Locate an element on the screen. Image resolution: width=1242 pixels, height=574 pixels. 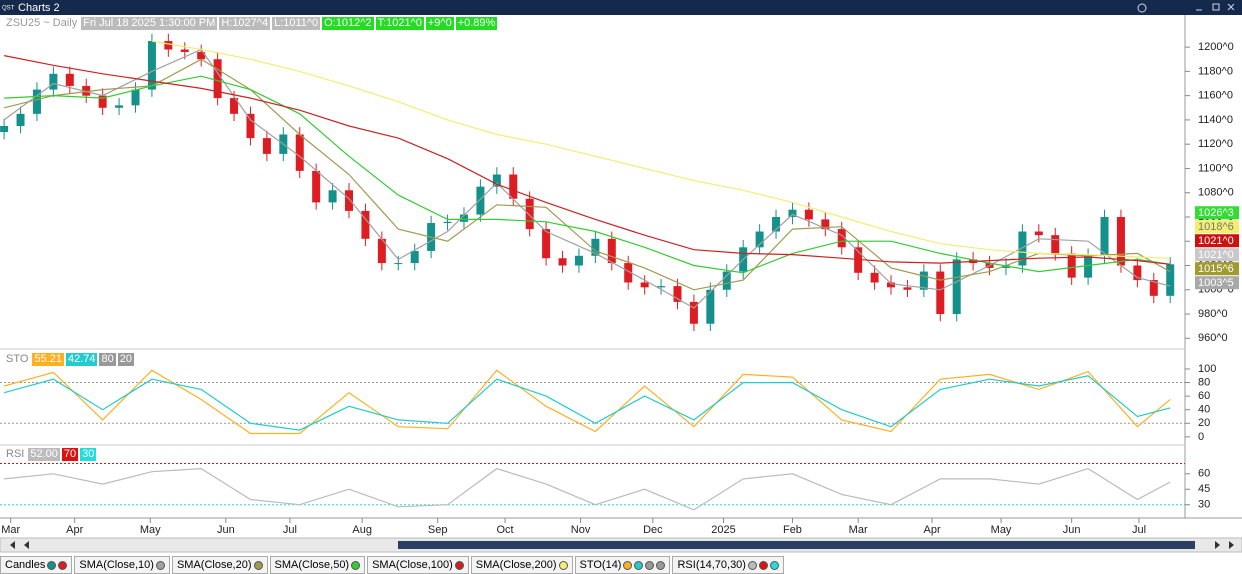
indicator-tab: SMA(Close,50) is located at coordinates (317, 565).